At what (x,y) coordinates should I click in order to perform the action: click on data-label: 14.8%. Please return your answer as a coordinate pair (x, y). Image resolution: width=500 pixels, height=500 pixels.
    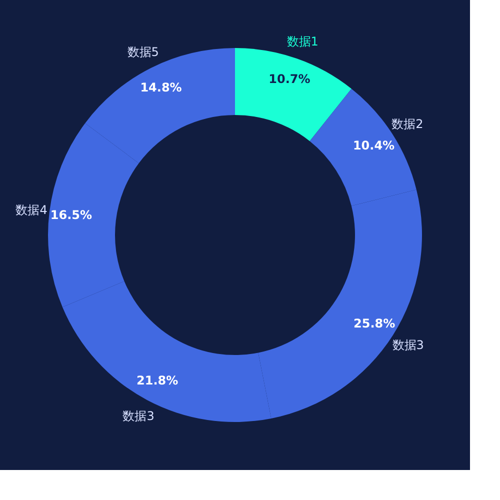
    Looking at the image, I should click on (161, 87).